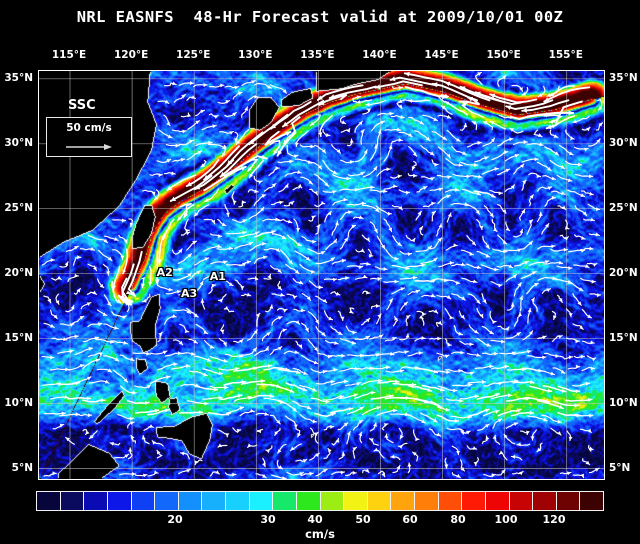  What do you see at coordinates (363, 519) in the screenshot?
I see `colorbar-tick-label: 50` at bounding box center [363, 519].